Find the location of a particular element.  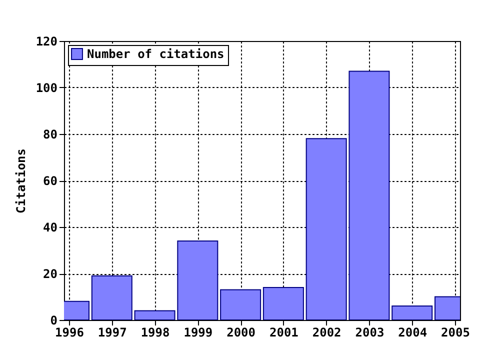

y-axis-title: Citations is located at coordinates (21, 181).